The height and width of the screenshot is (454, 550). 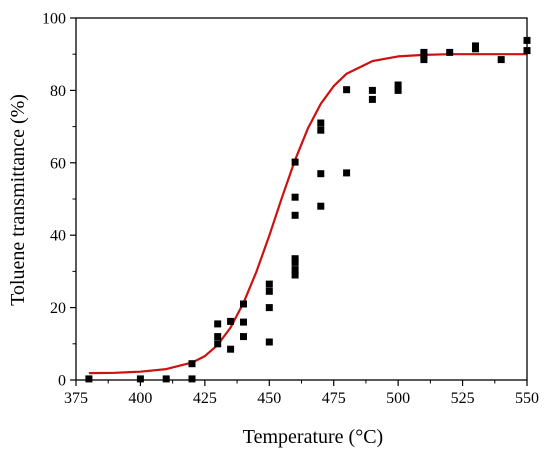 I want to click on x-tick-label: 525, so click(x=463, y=398).